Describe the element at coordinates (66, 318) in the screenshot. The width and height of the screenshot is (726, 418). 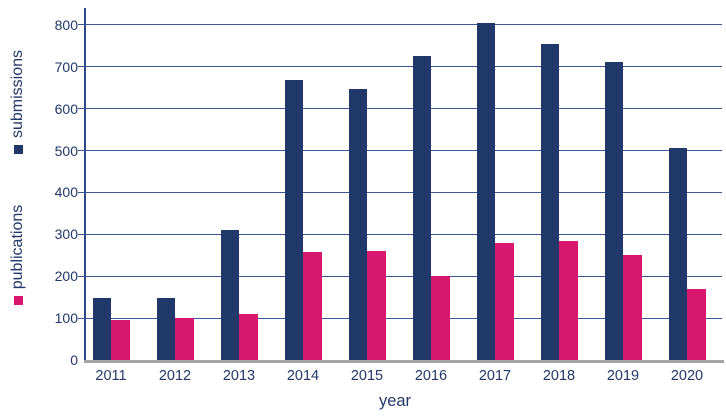
I see `y-tick-label-100: 100` at that location.